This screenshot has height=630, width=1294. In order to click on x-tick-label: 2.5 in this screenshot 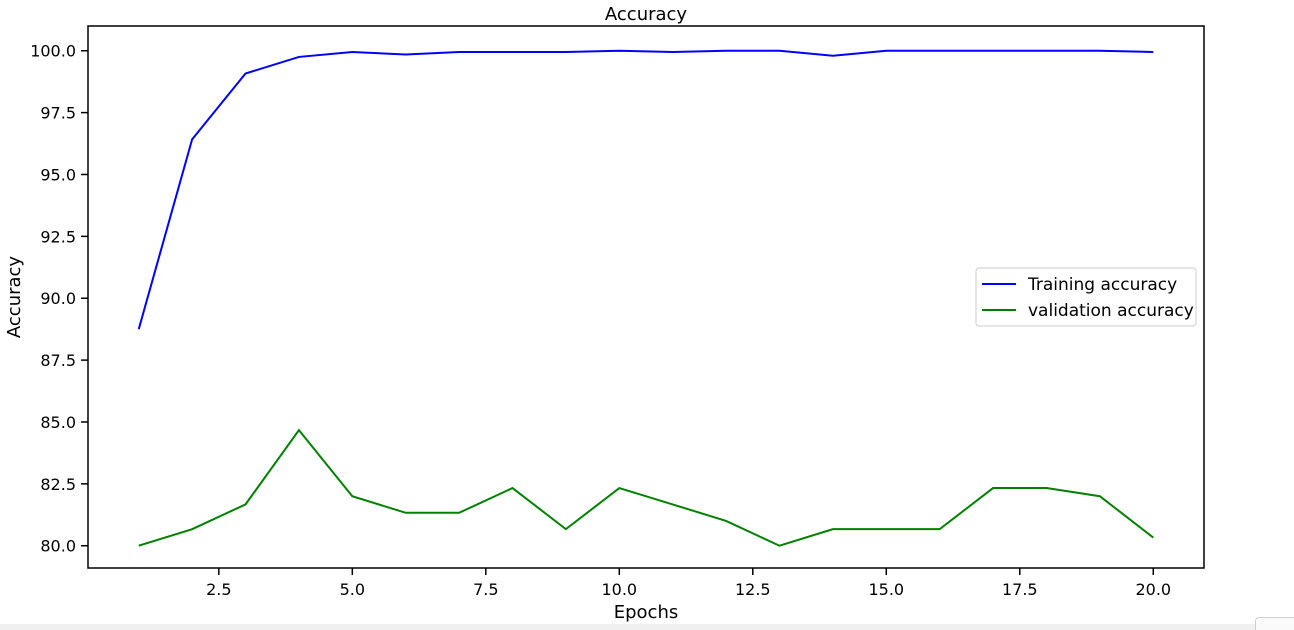, I will do `click(218, 589)`.